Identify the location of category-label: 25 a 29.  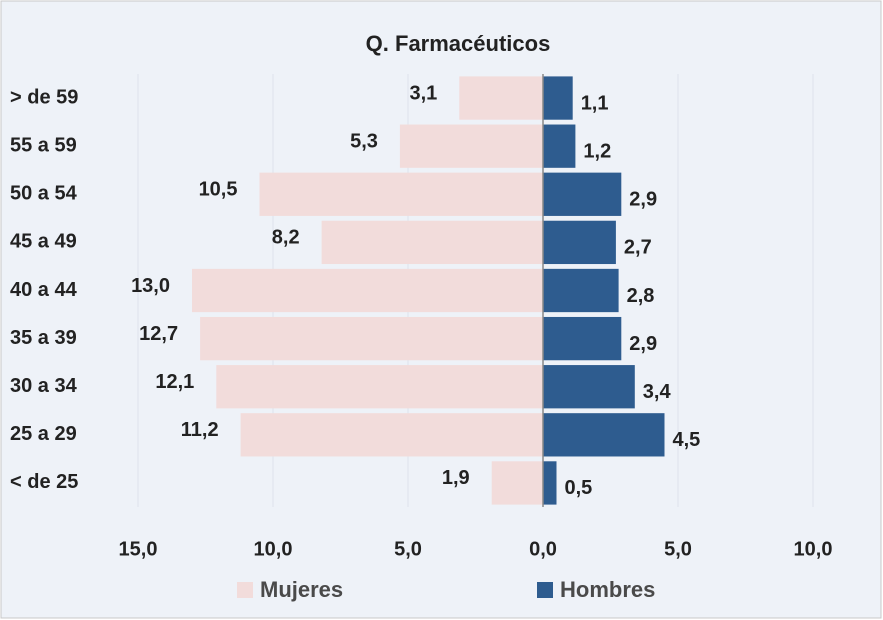
(43, 434).